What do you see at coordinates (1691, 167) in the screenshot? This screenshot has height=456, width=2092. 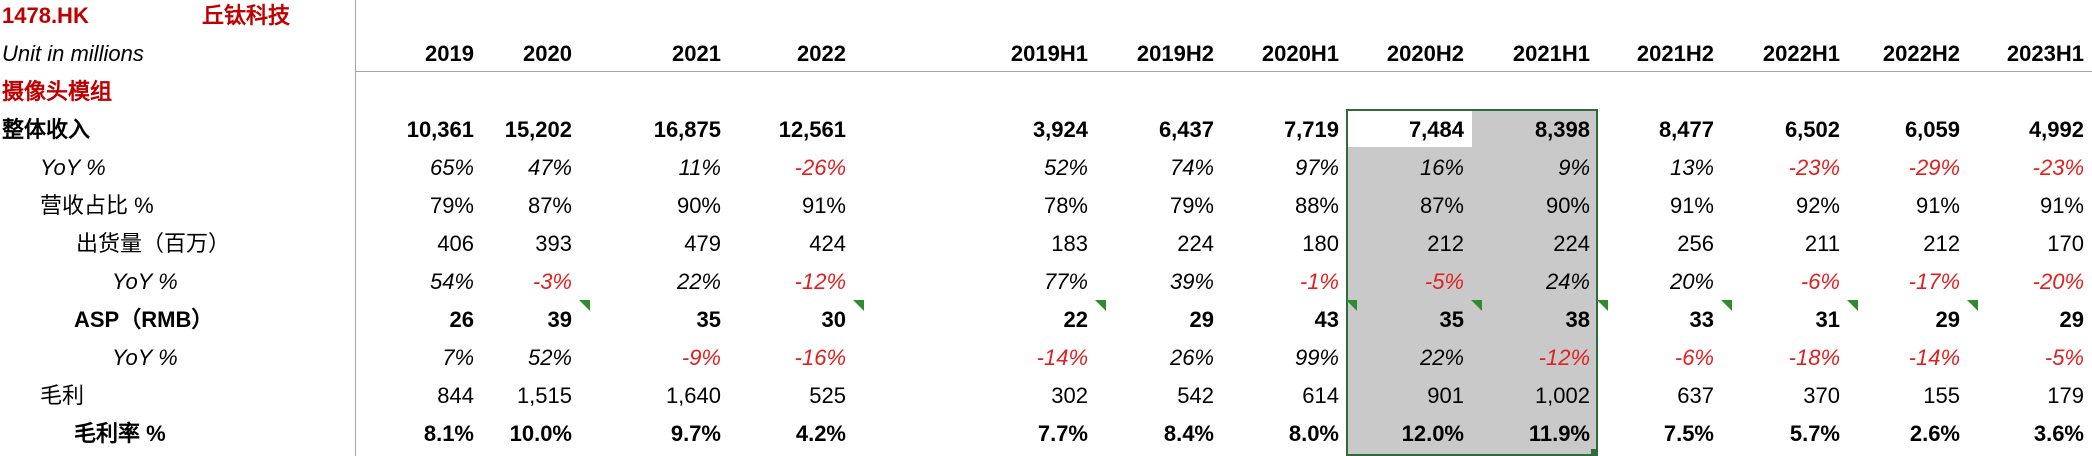 I see `table-cell: 13%` at bounding box center [1691, 167].